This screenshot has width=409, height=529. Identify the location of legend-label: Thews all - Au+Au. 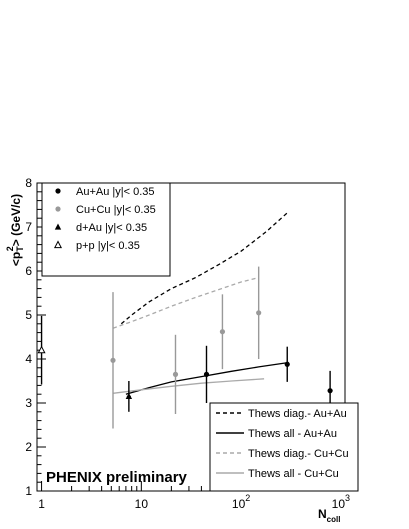
(292, 434).